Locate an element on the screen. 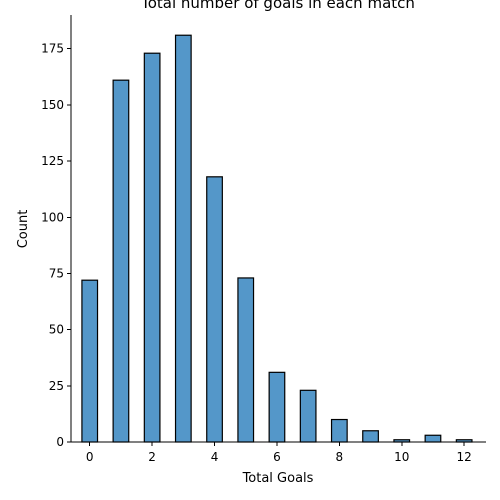 Image resolution: width=500 pixels, height=500 pixels. y-axis-label: Count is located at coordinates (23, 229).